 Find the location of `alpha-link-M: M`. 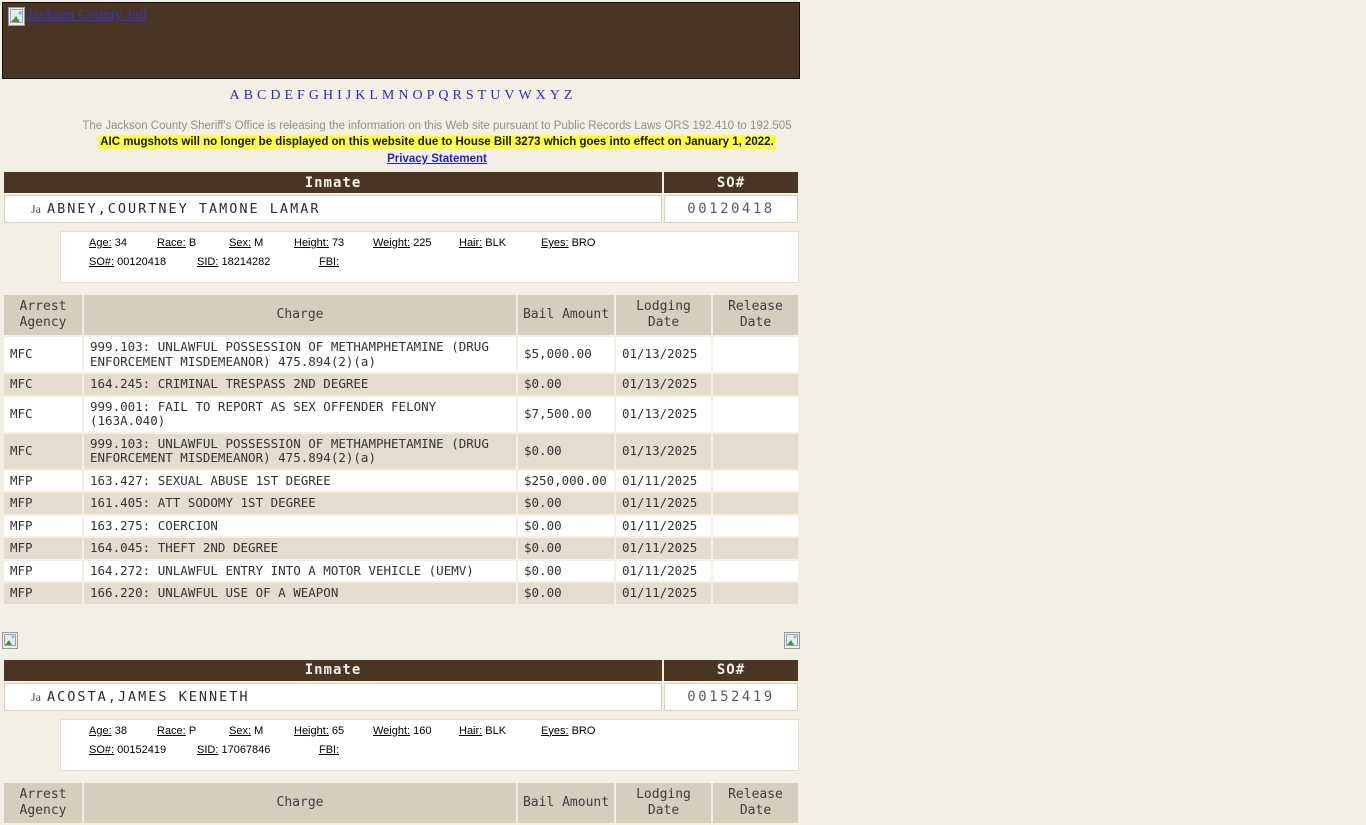

alpha-link-M: M is located at coordinates (388, 95).